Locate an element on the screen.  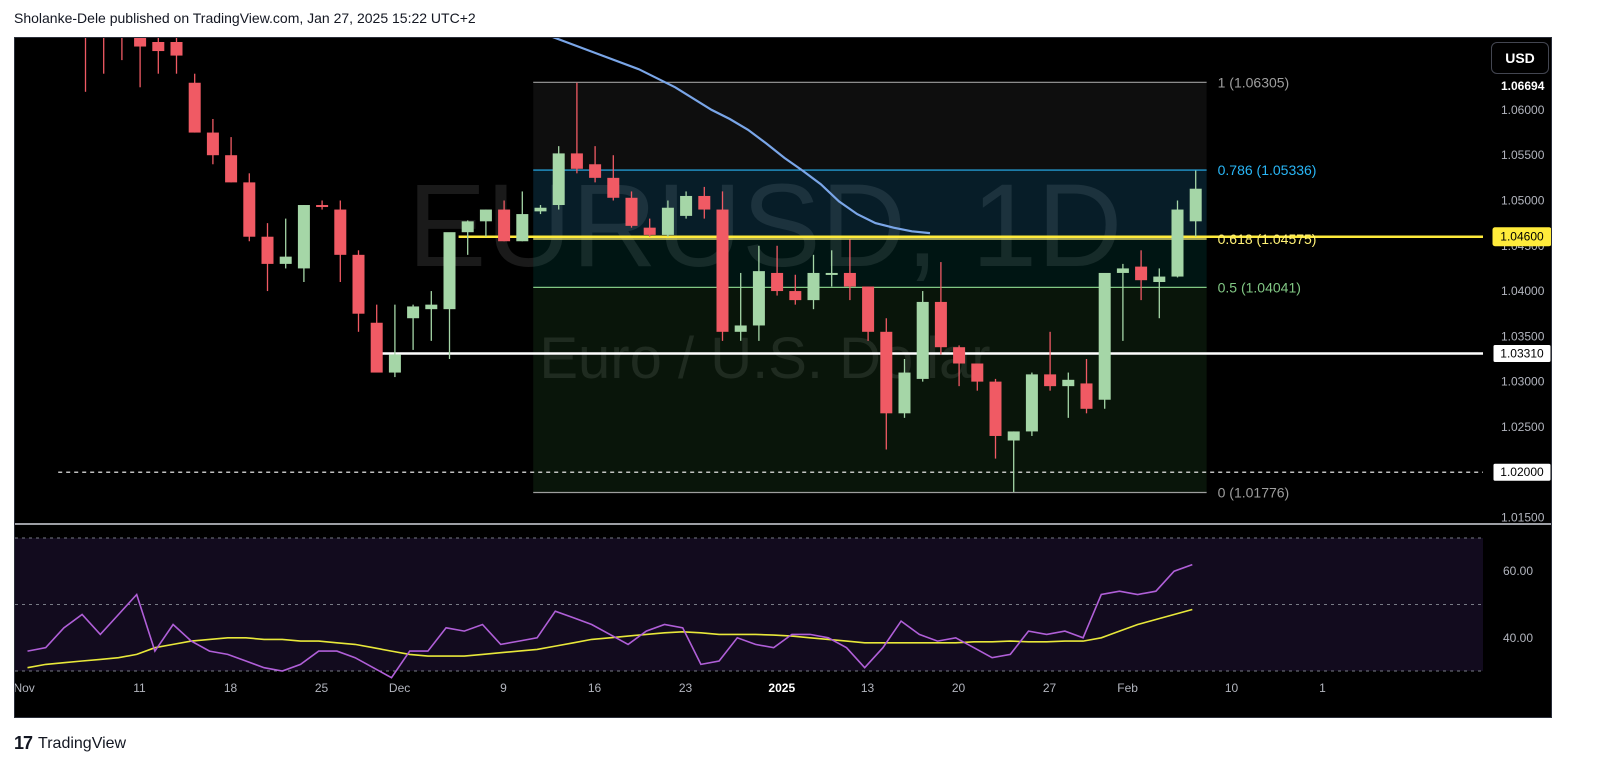
ma-line is located at coordinates (741, 136).